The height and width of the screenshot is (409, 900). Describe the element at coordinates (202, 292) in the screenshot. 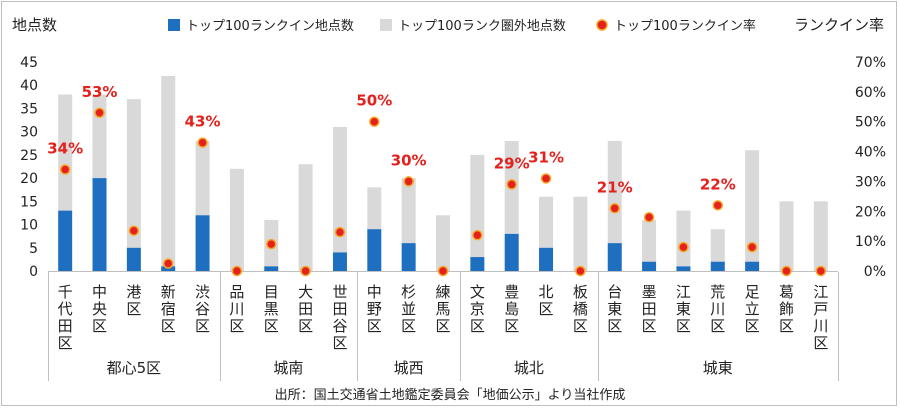

I see `x-tick-label: 渋` at that location.